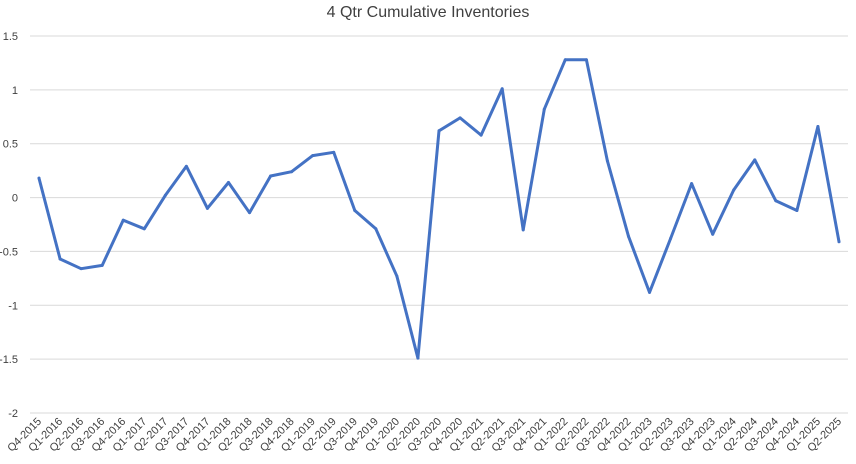  Describe the element at coordinates (9, 225) in the screenshot. I see `y-axis-ticks: 1.5 1 0.5 0 -0.5 -1 -1.5 -2` at that location.